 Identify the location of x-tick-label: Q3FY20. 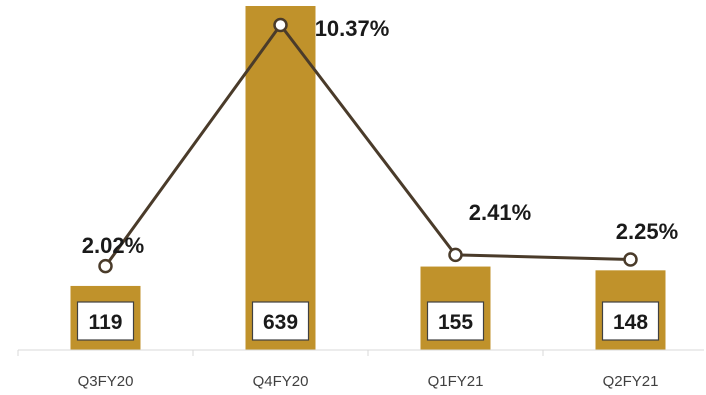
(106, 381).